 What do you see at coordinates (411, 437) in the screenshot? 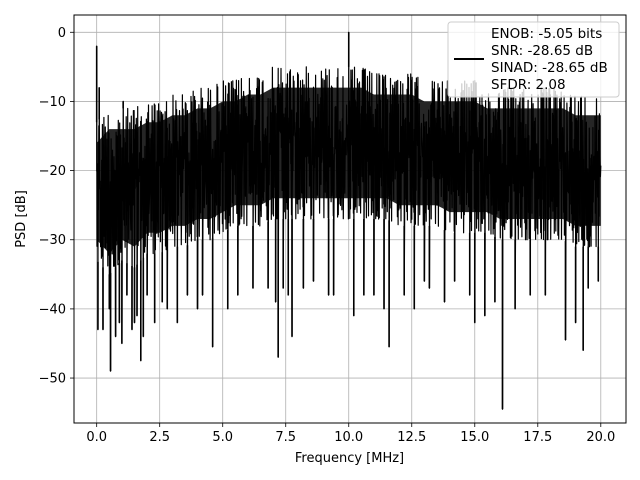
I see `x-tick-label: 12.5` at bounding box center [411, 437].